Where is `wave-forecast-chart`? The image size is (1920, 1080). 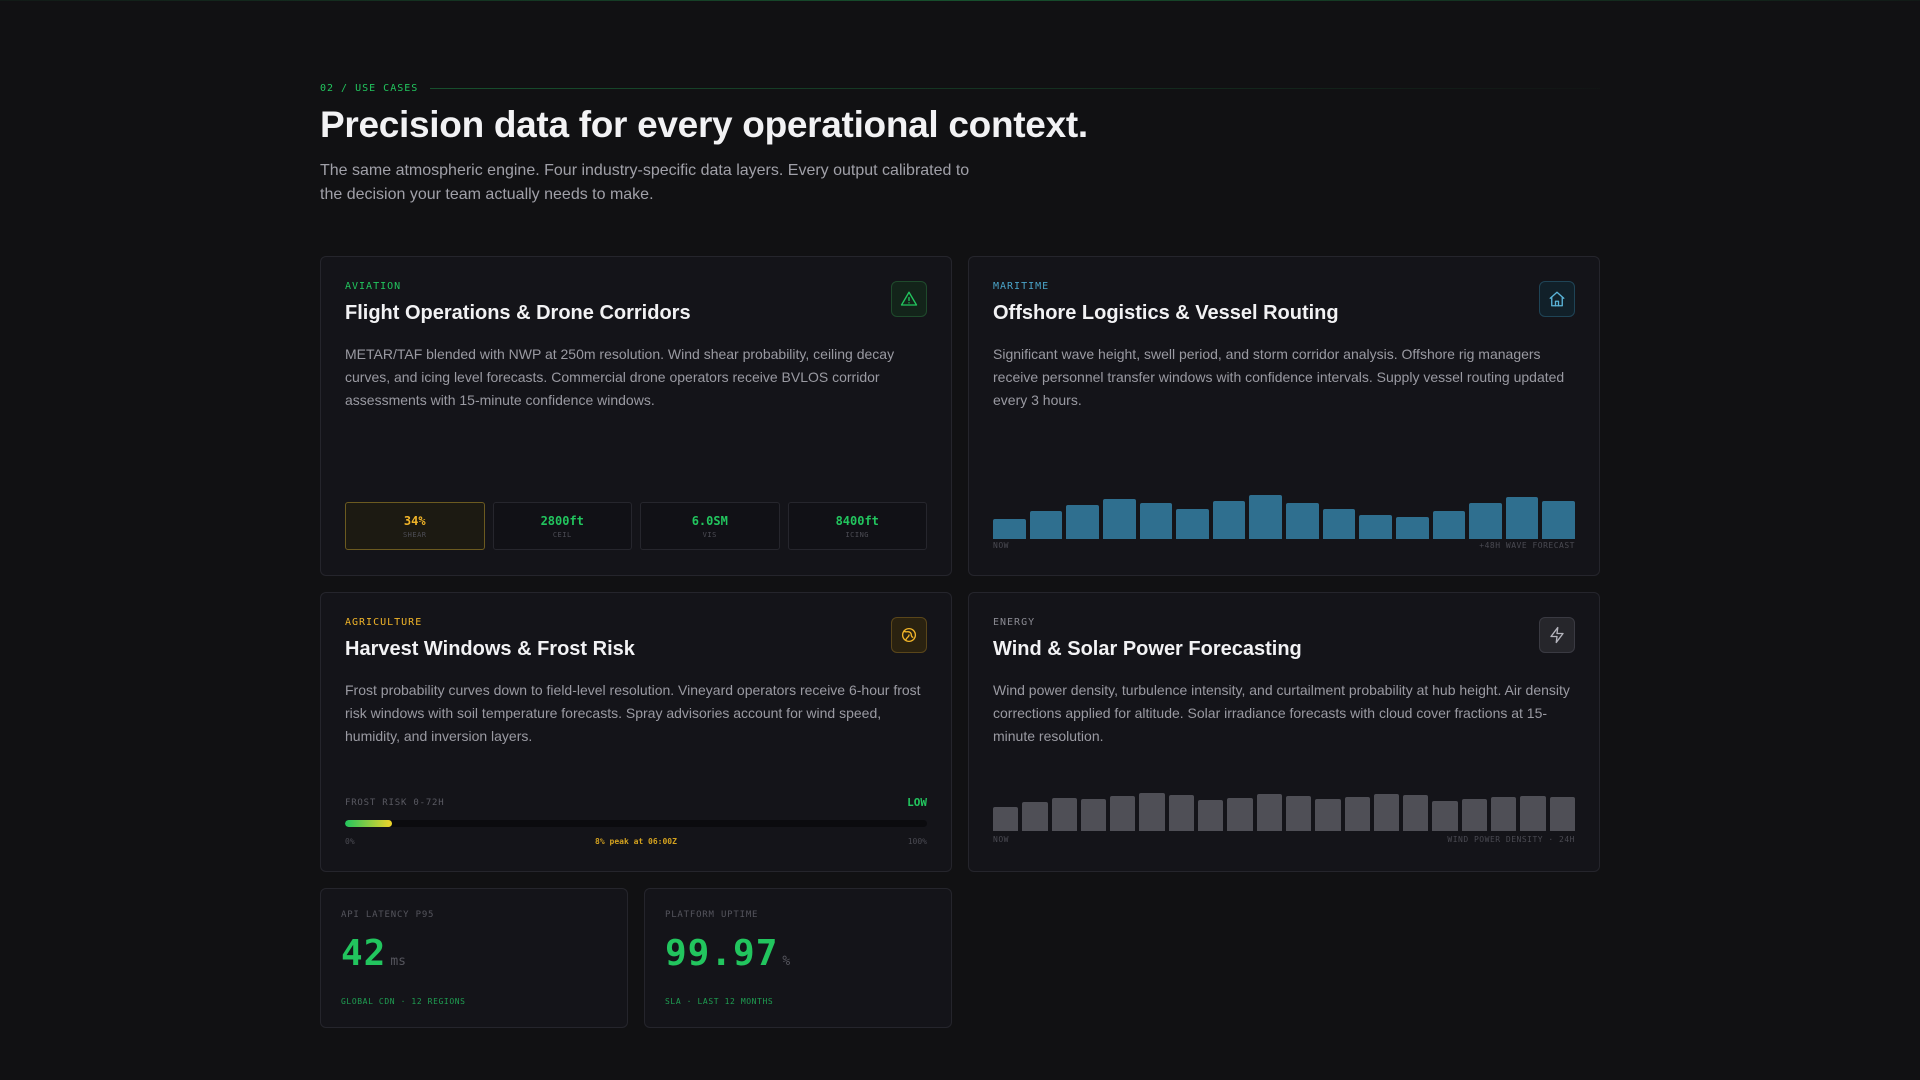 wave-forecast-chart is located at coordinates (1284, 513).